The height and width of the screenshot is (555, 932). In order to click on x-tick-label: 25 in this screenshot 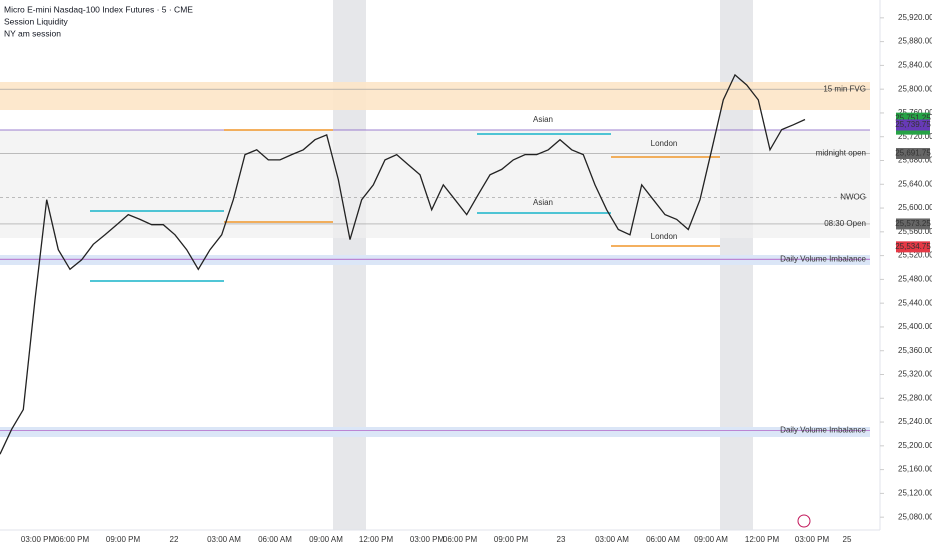, I will do `click(847, 539)`.